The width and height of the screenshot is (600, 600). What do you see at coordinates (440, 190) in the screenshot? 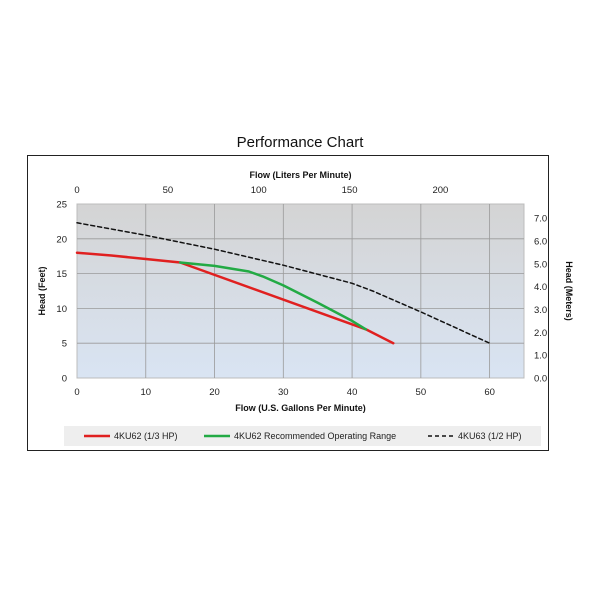
I see `x2-tick-label: 200` at bounding box center [440, 190].